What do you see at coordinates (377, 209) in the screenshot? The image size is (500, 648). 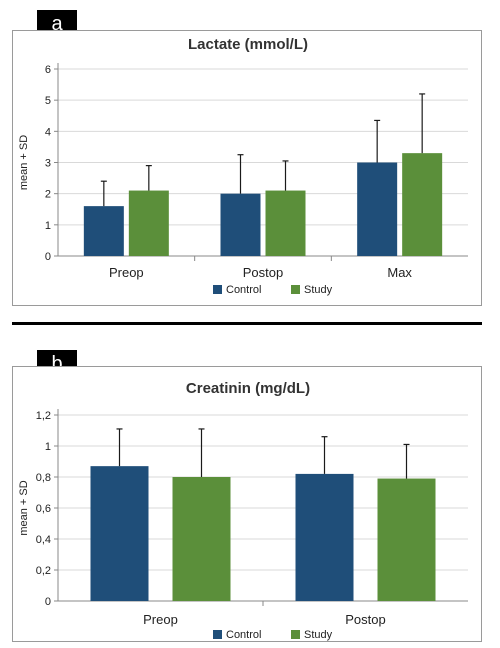 I see `bar-control-max` at bounding box center [377, 209].